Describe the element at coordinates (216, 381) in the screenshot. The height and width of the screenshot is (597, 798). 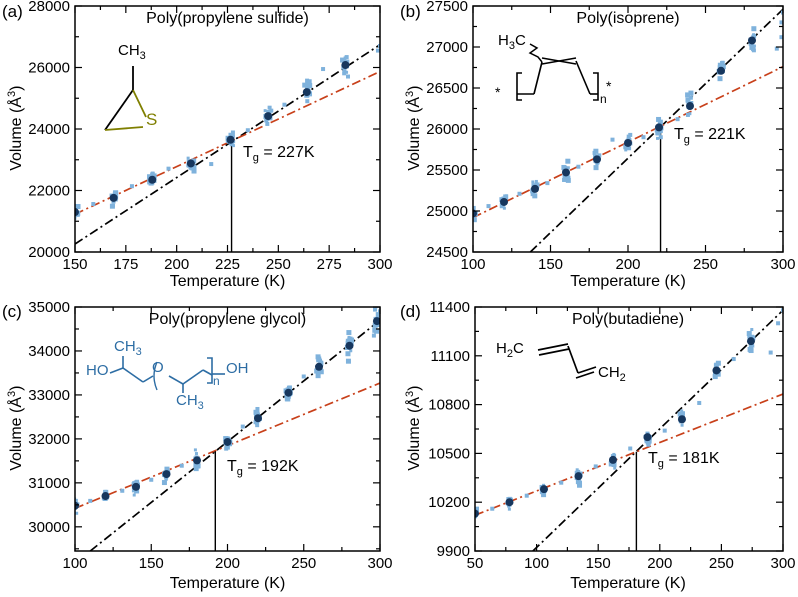
I see `repeat-unit-label: n` at that location.